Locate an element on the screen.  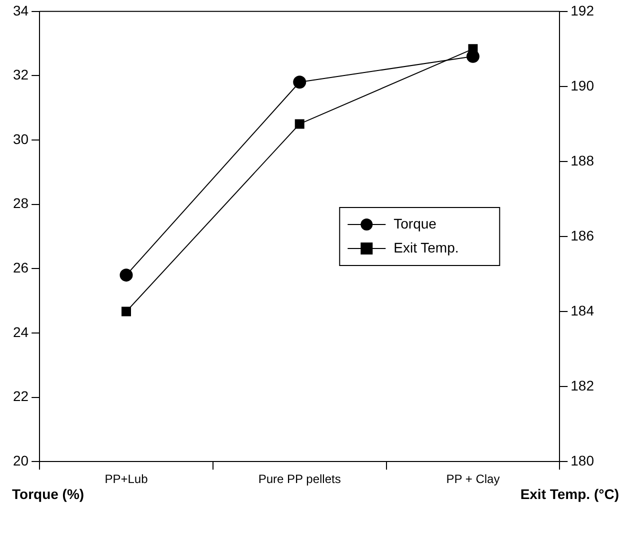
y2-tick-label: 182 is located at coordinates (582, 385).